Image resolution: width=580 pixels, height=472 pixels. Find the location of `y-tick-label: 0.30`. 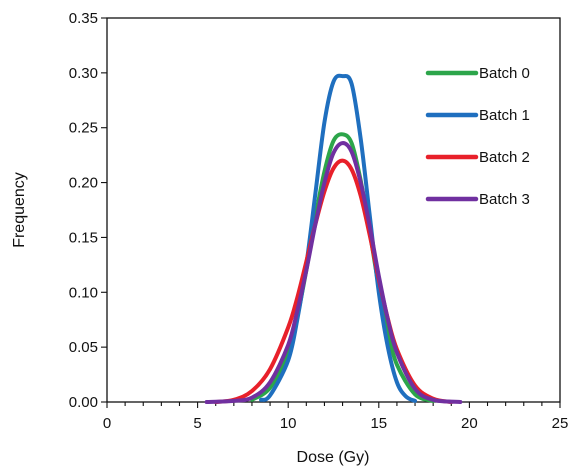

y-tick-label: 0.30 is located at coordinates (83, 73).